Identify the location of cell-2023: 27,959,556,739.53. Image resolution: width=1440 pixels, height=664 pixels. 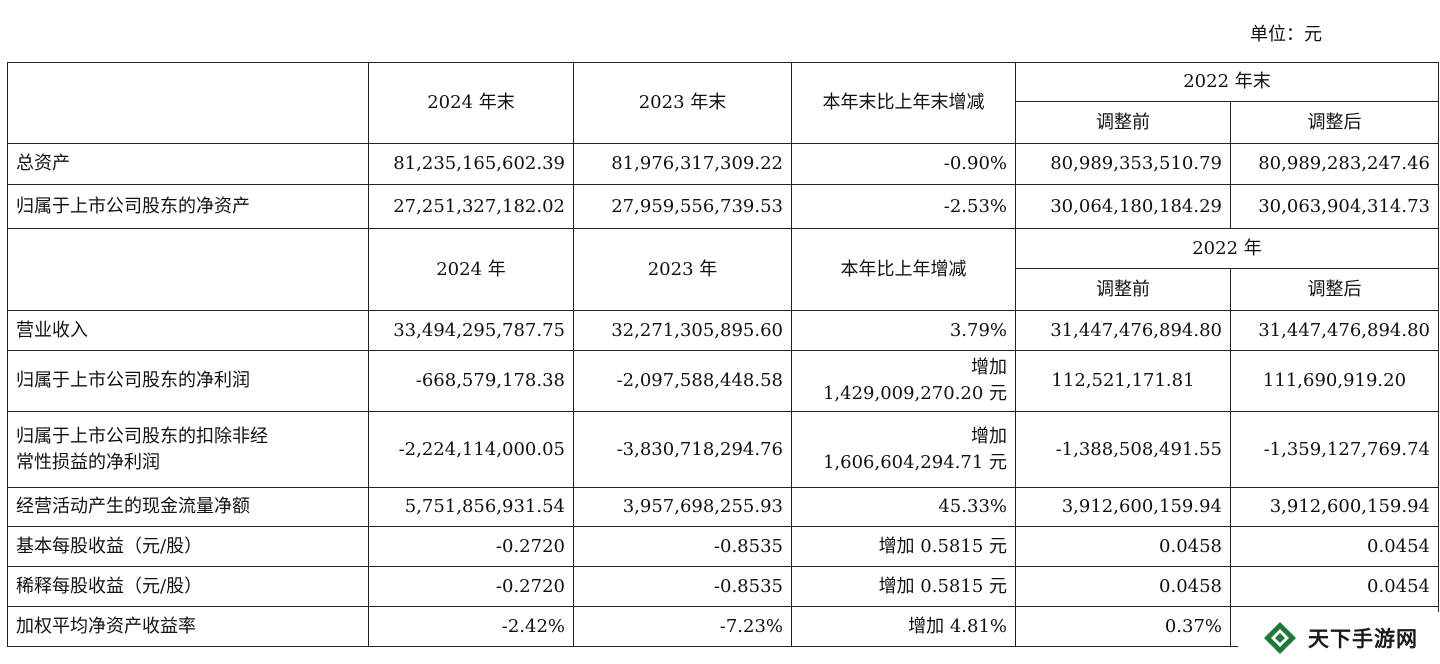
(682, 206).